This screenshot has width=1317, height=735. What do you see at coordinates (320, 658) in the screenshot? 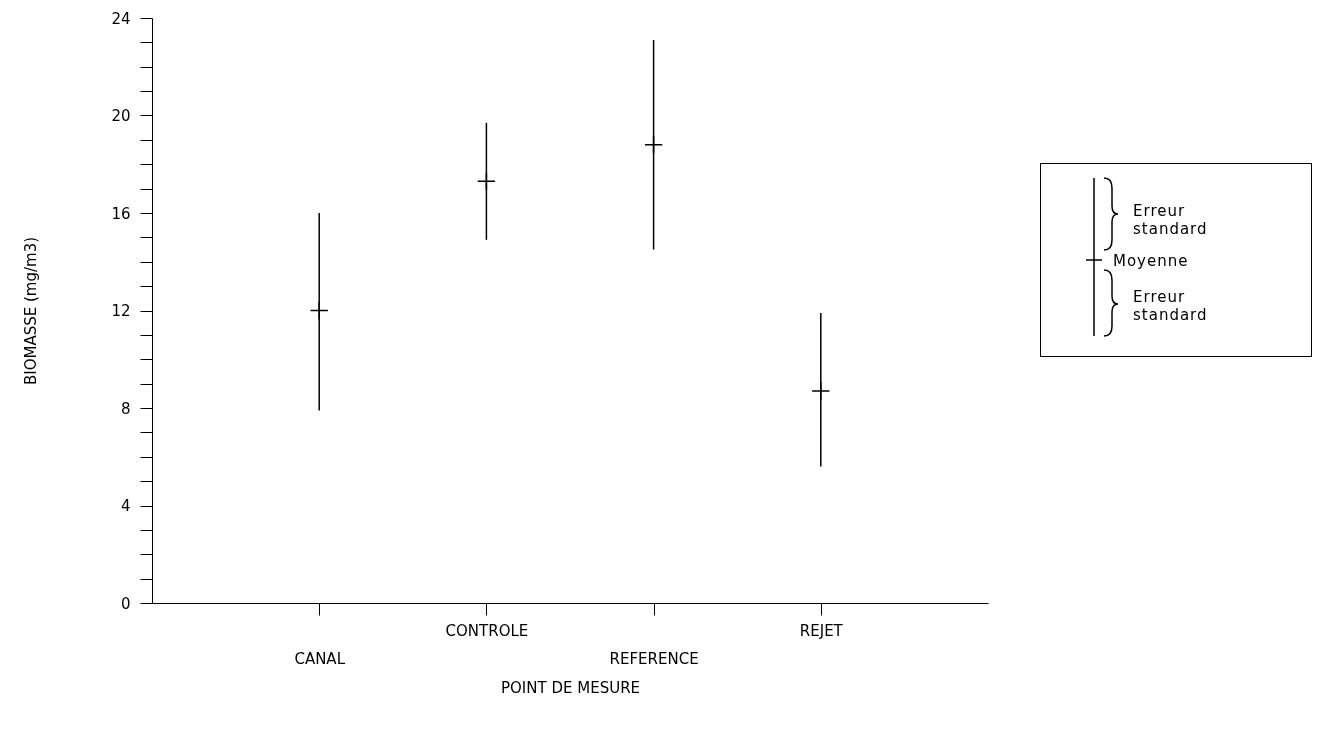
I see `x-tick-label: CANAL` at bounding box center [320, 658].